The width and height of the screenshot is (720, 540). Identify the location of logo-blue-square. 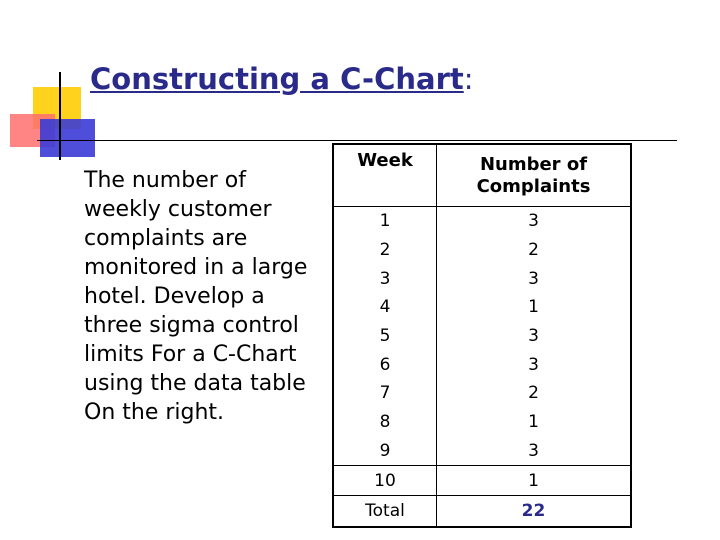
(67, 138).